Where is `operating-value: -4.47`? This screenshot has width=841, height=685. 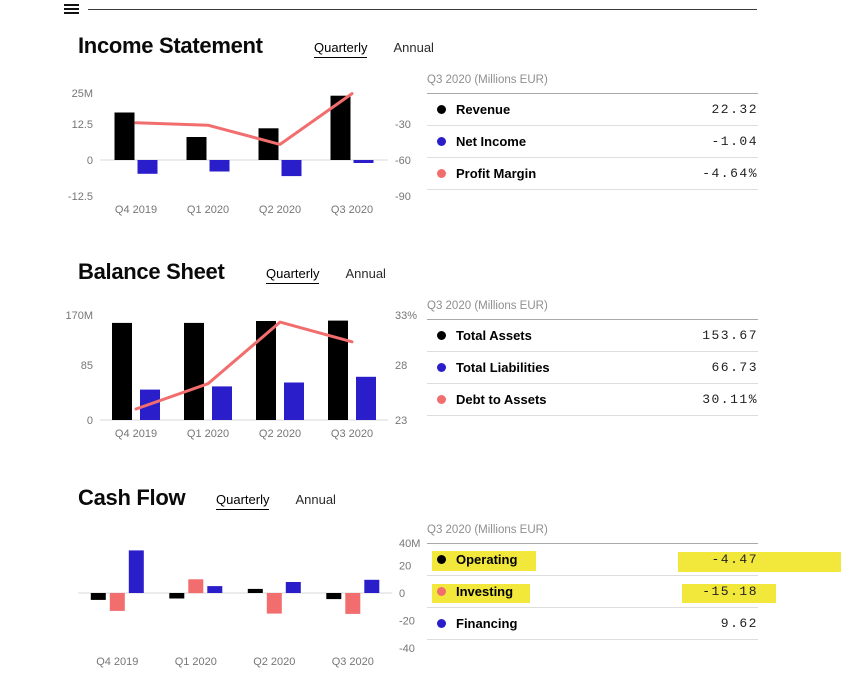 operating-value: -4.47 is located at coordinates (734, 559).